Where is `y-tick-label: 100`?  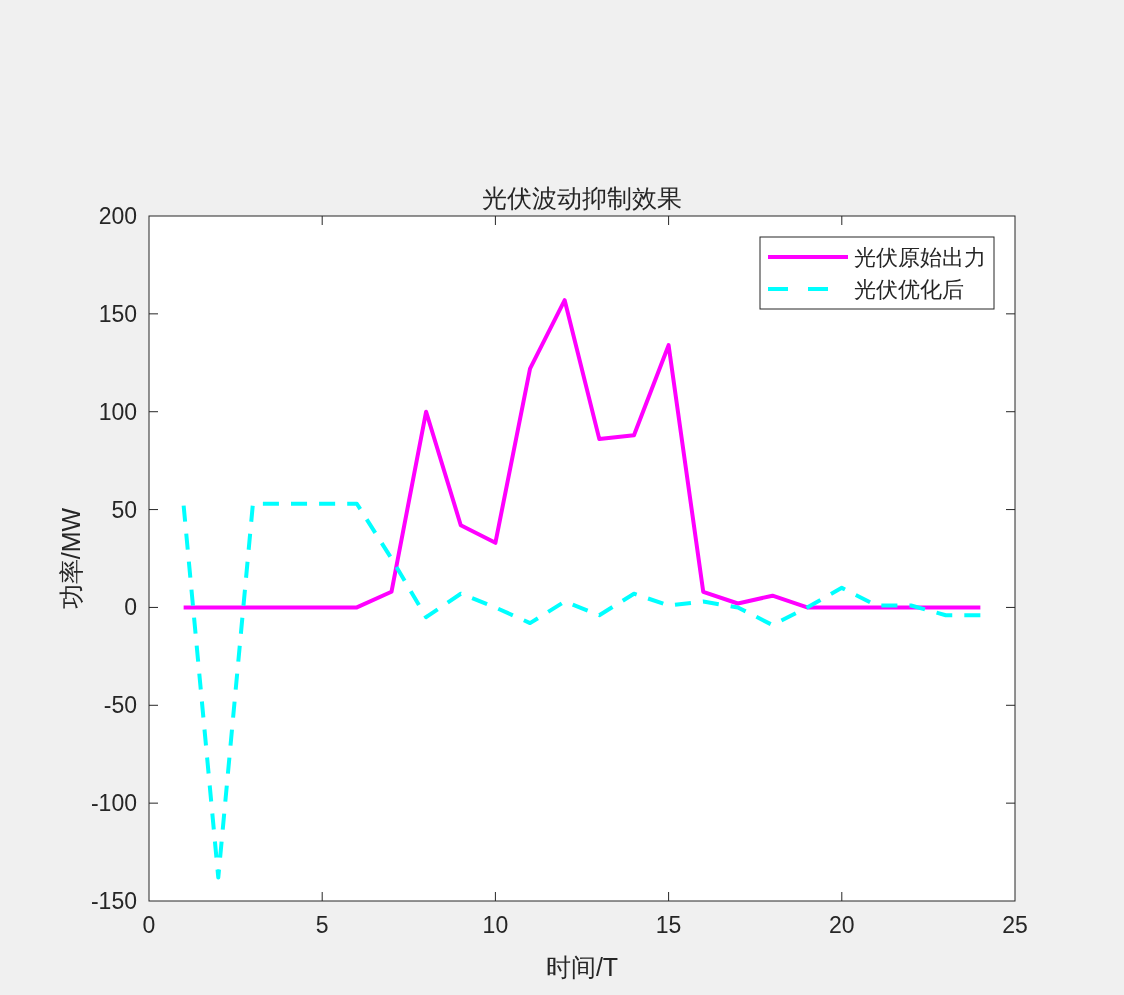
y-tick-label: 100 is located at coordinates (117, 411).